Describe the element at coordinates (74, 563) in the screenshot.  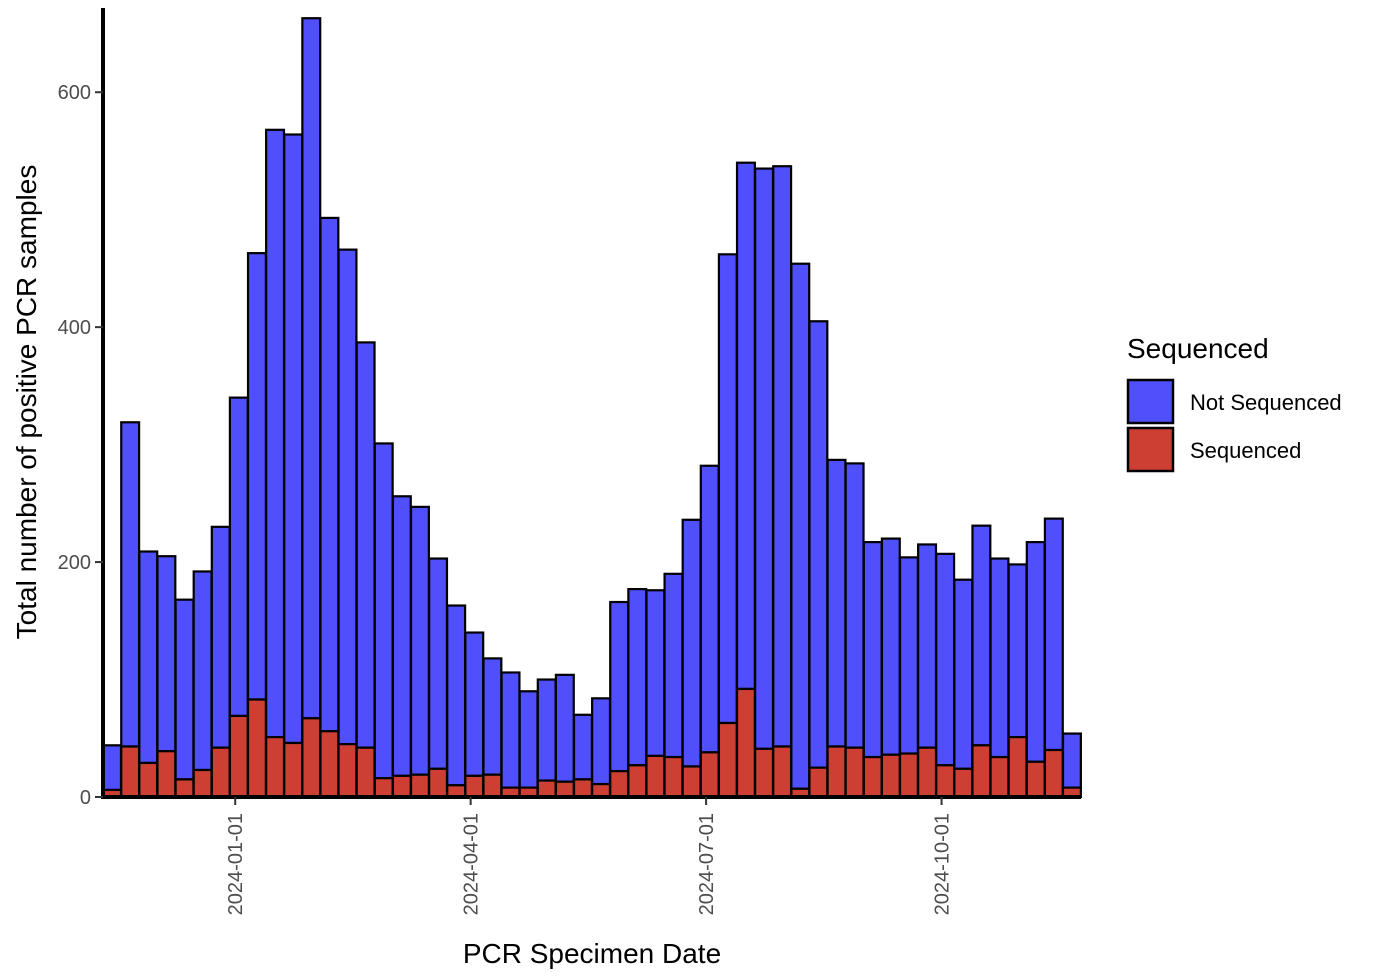
I see `y-tick-label: 200` at that location.